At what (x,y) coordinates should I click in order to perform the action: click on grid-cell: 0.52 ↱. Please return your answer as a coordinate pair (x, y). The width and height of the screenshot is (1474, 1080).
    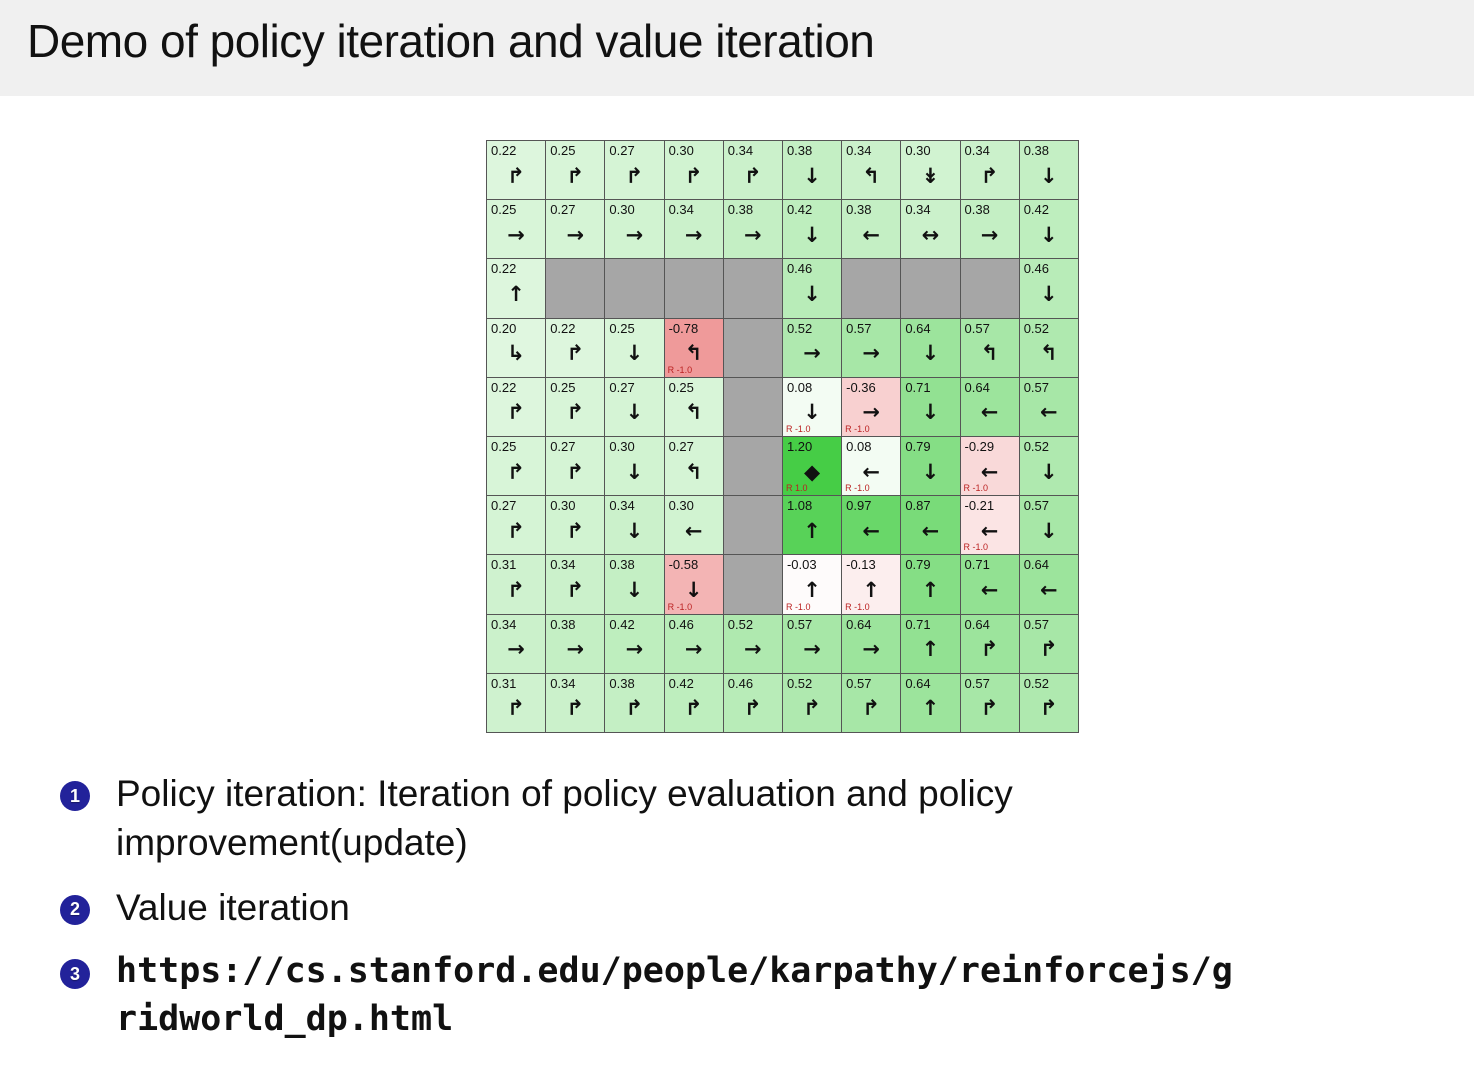
    Looking at the image, I should click on (812, 703).